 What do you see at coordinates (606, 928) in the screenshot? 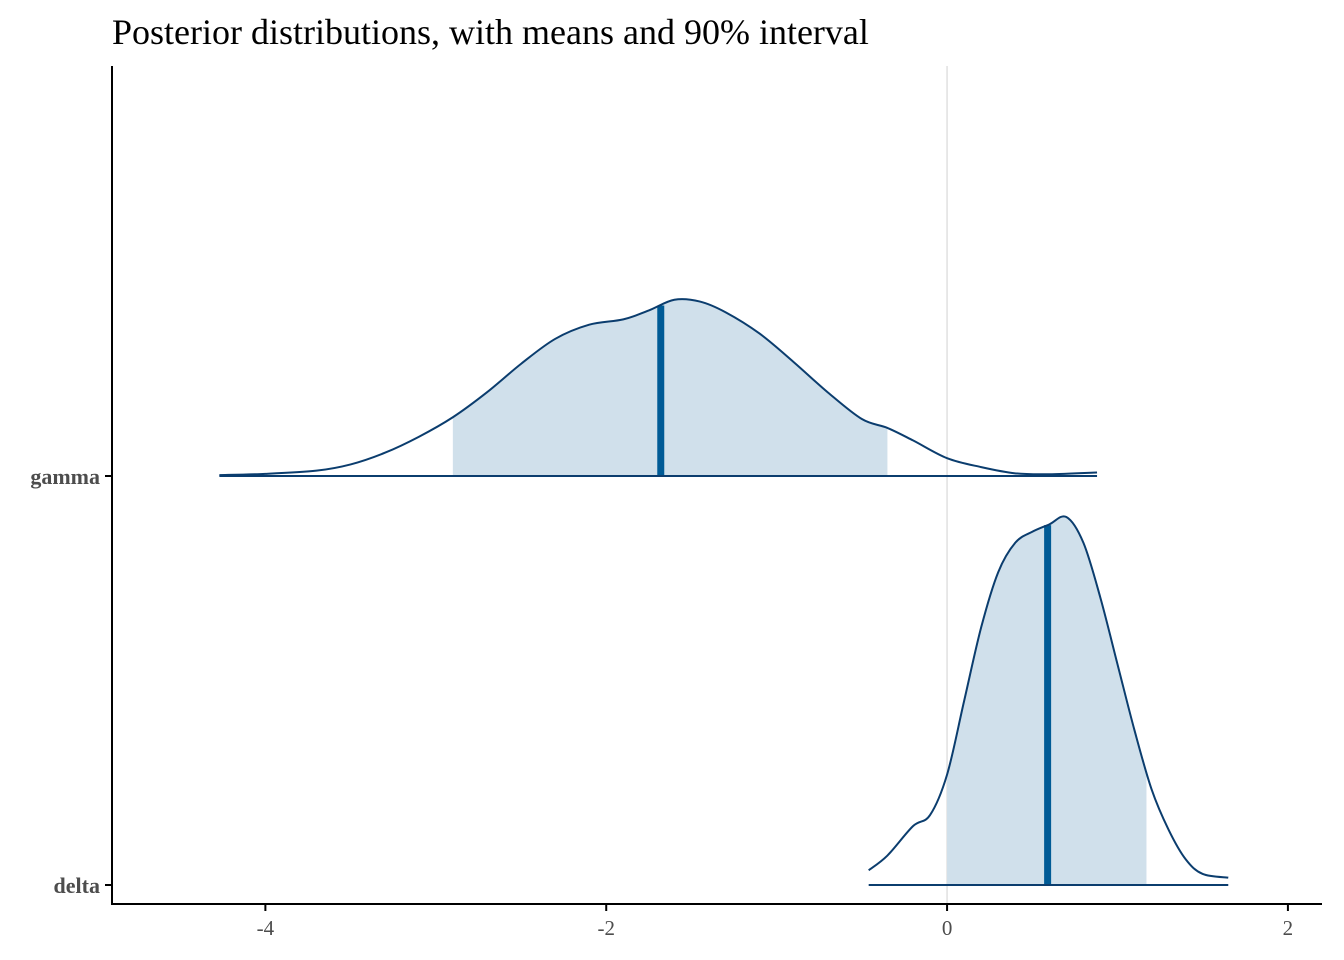
I see `x-tick-label: -2` at bounding box center [606, 928].